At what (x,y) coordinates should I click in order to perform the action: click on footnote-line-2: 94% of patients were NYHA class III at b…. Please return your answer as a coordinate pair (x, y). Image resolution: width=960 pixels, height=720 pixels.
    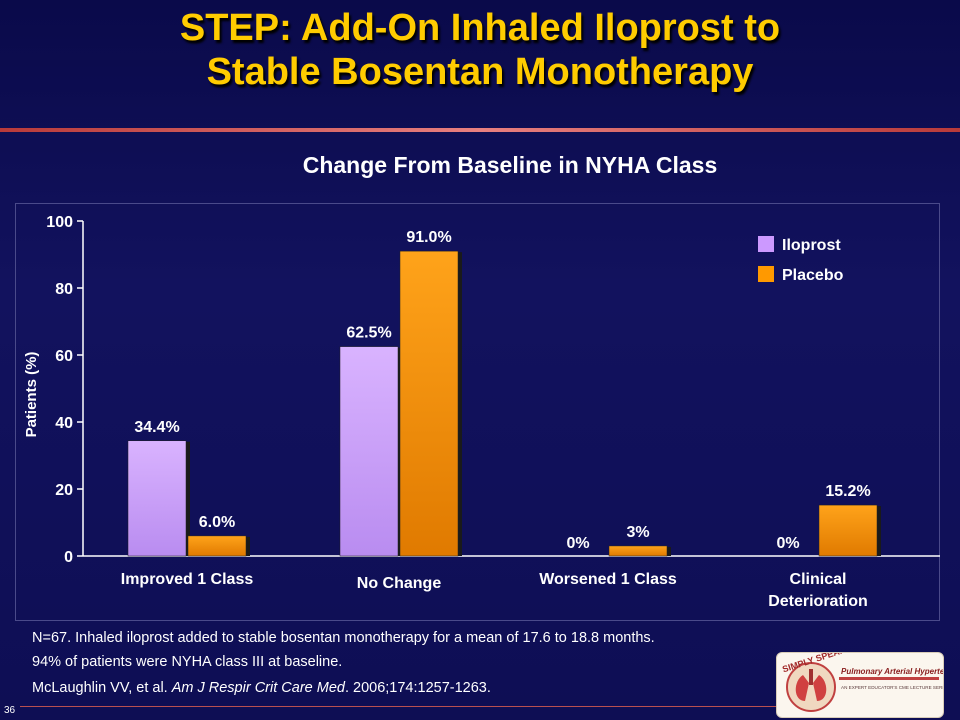
    Looking at the image, I should click on (187, 662).